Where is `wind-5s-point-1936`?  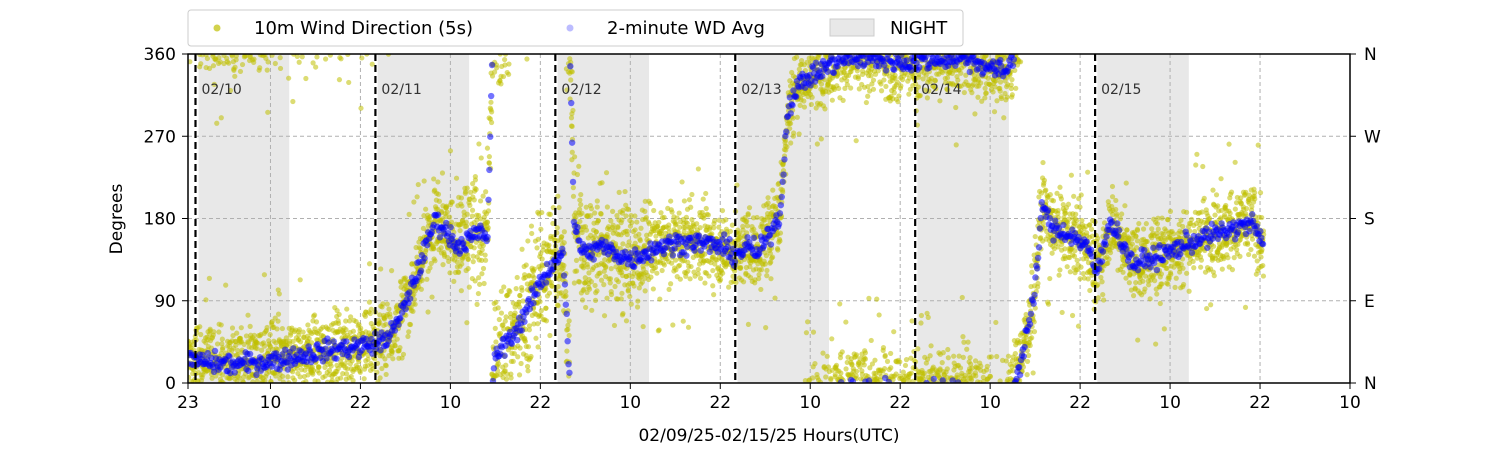
wind-5s-point-1936 is located at coordinates (623, 313).